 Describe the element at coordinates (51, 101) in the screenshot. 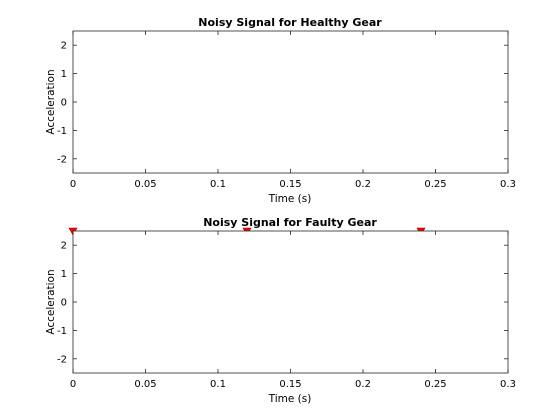

I see `y-axis-label-healthy: Acceleration` at that location.